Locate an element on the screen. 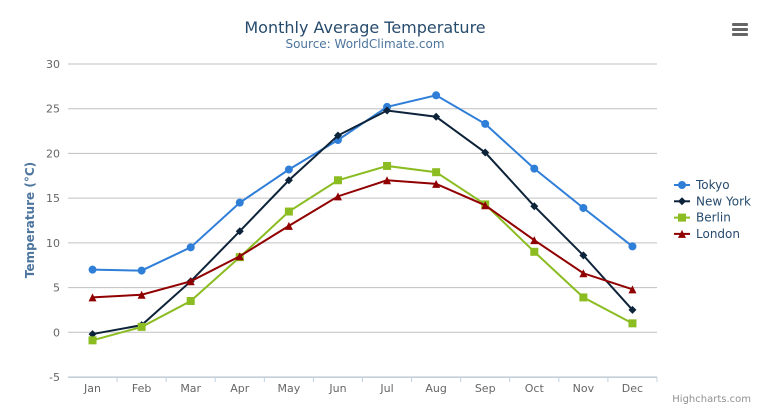 The height and width of the screenshot is (416, 769). legend-label: New York is located at coordinates (723, 201).